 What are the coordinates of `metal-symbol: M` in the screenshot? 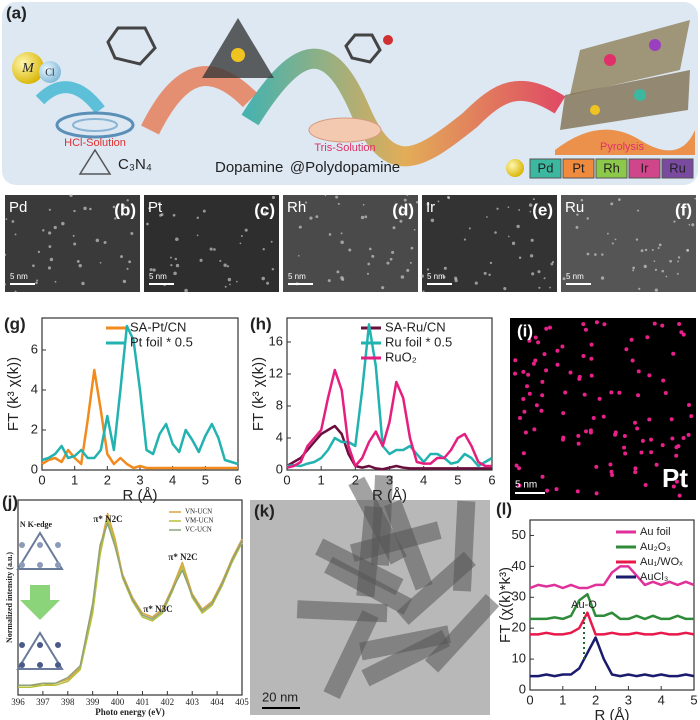 It's located at (28, 68).